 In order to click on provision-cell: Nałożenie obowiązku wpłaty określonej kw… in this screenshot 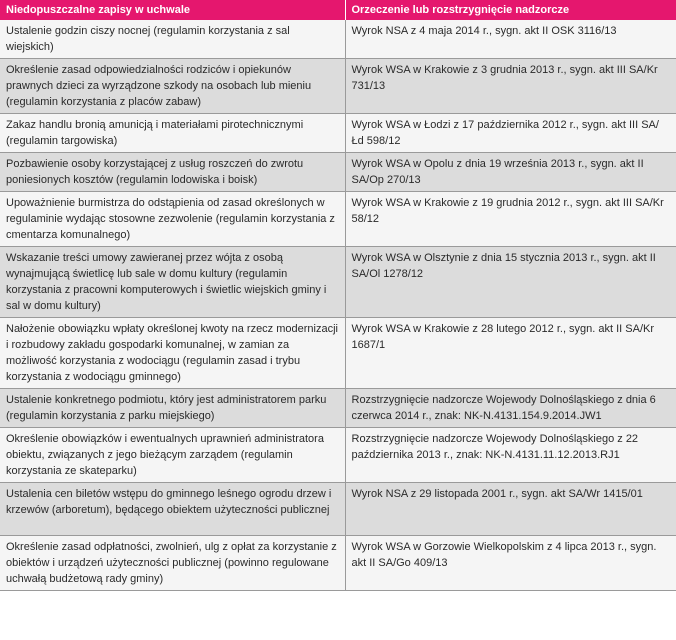, I will do `click(173, 353)`.